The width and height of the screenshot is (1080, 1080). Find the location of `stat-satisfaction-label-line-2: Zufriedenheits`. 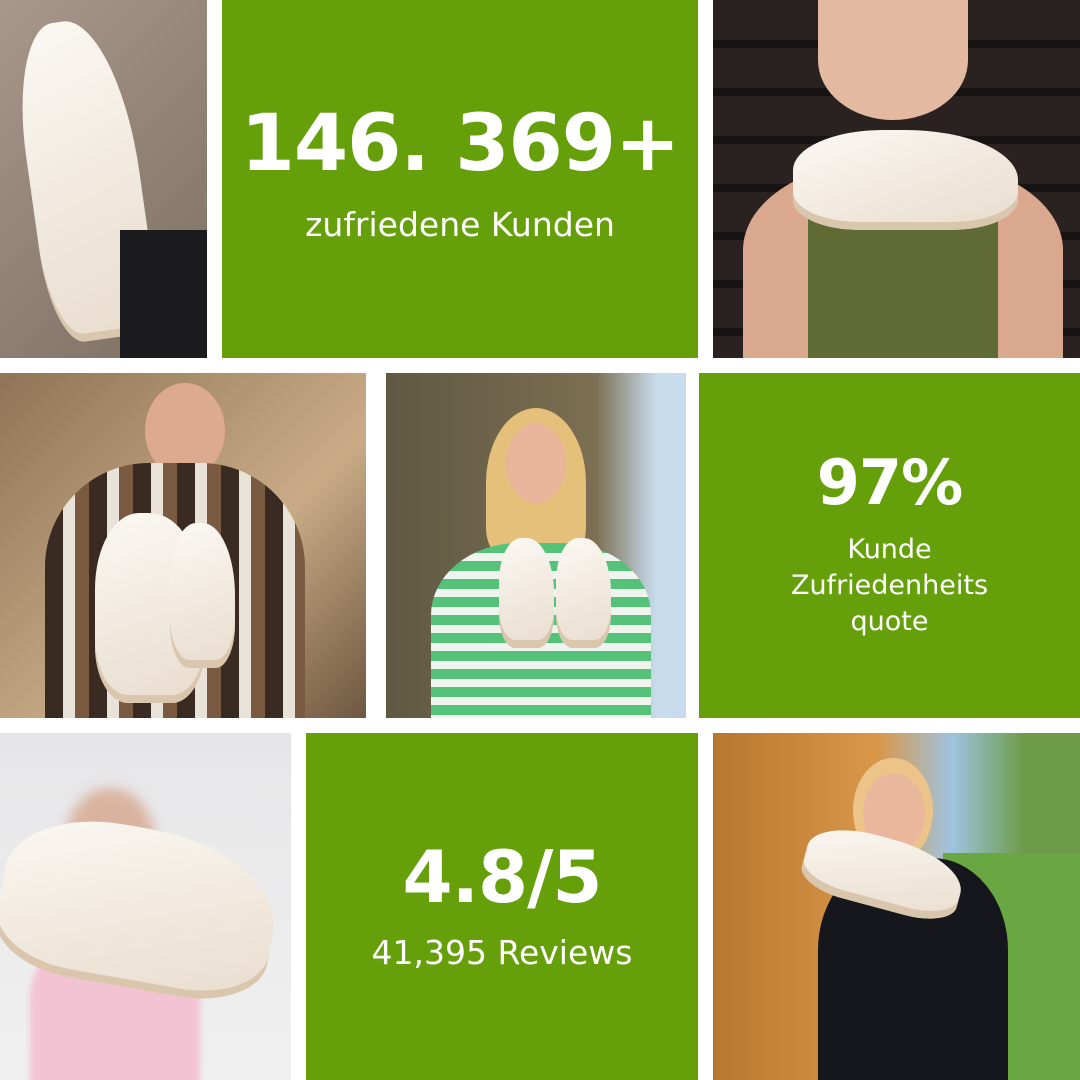

stat-satisfaction-label-line-2: Zufriedenheits is located at coordinates (889, 585).